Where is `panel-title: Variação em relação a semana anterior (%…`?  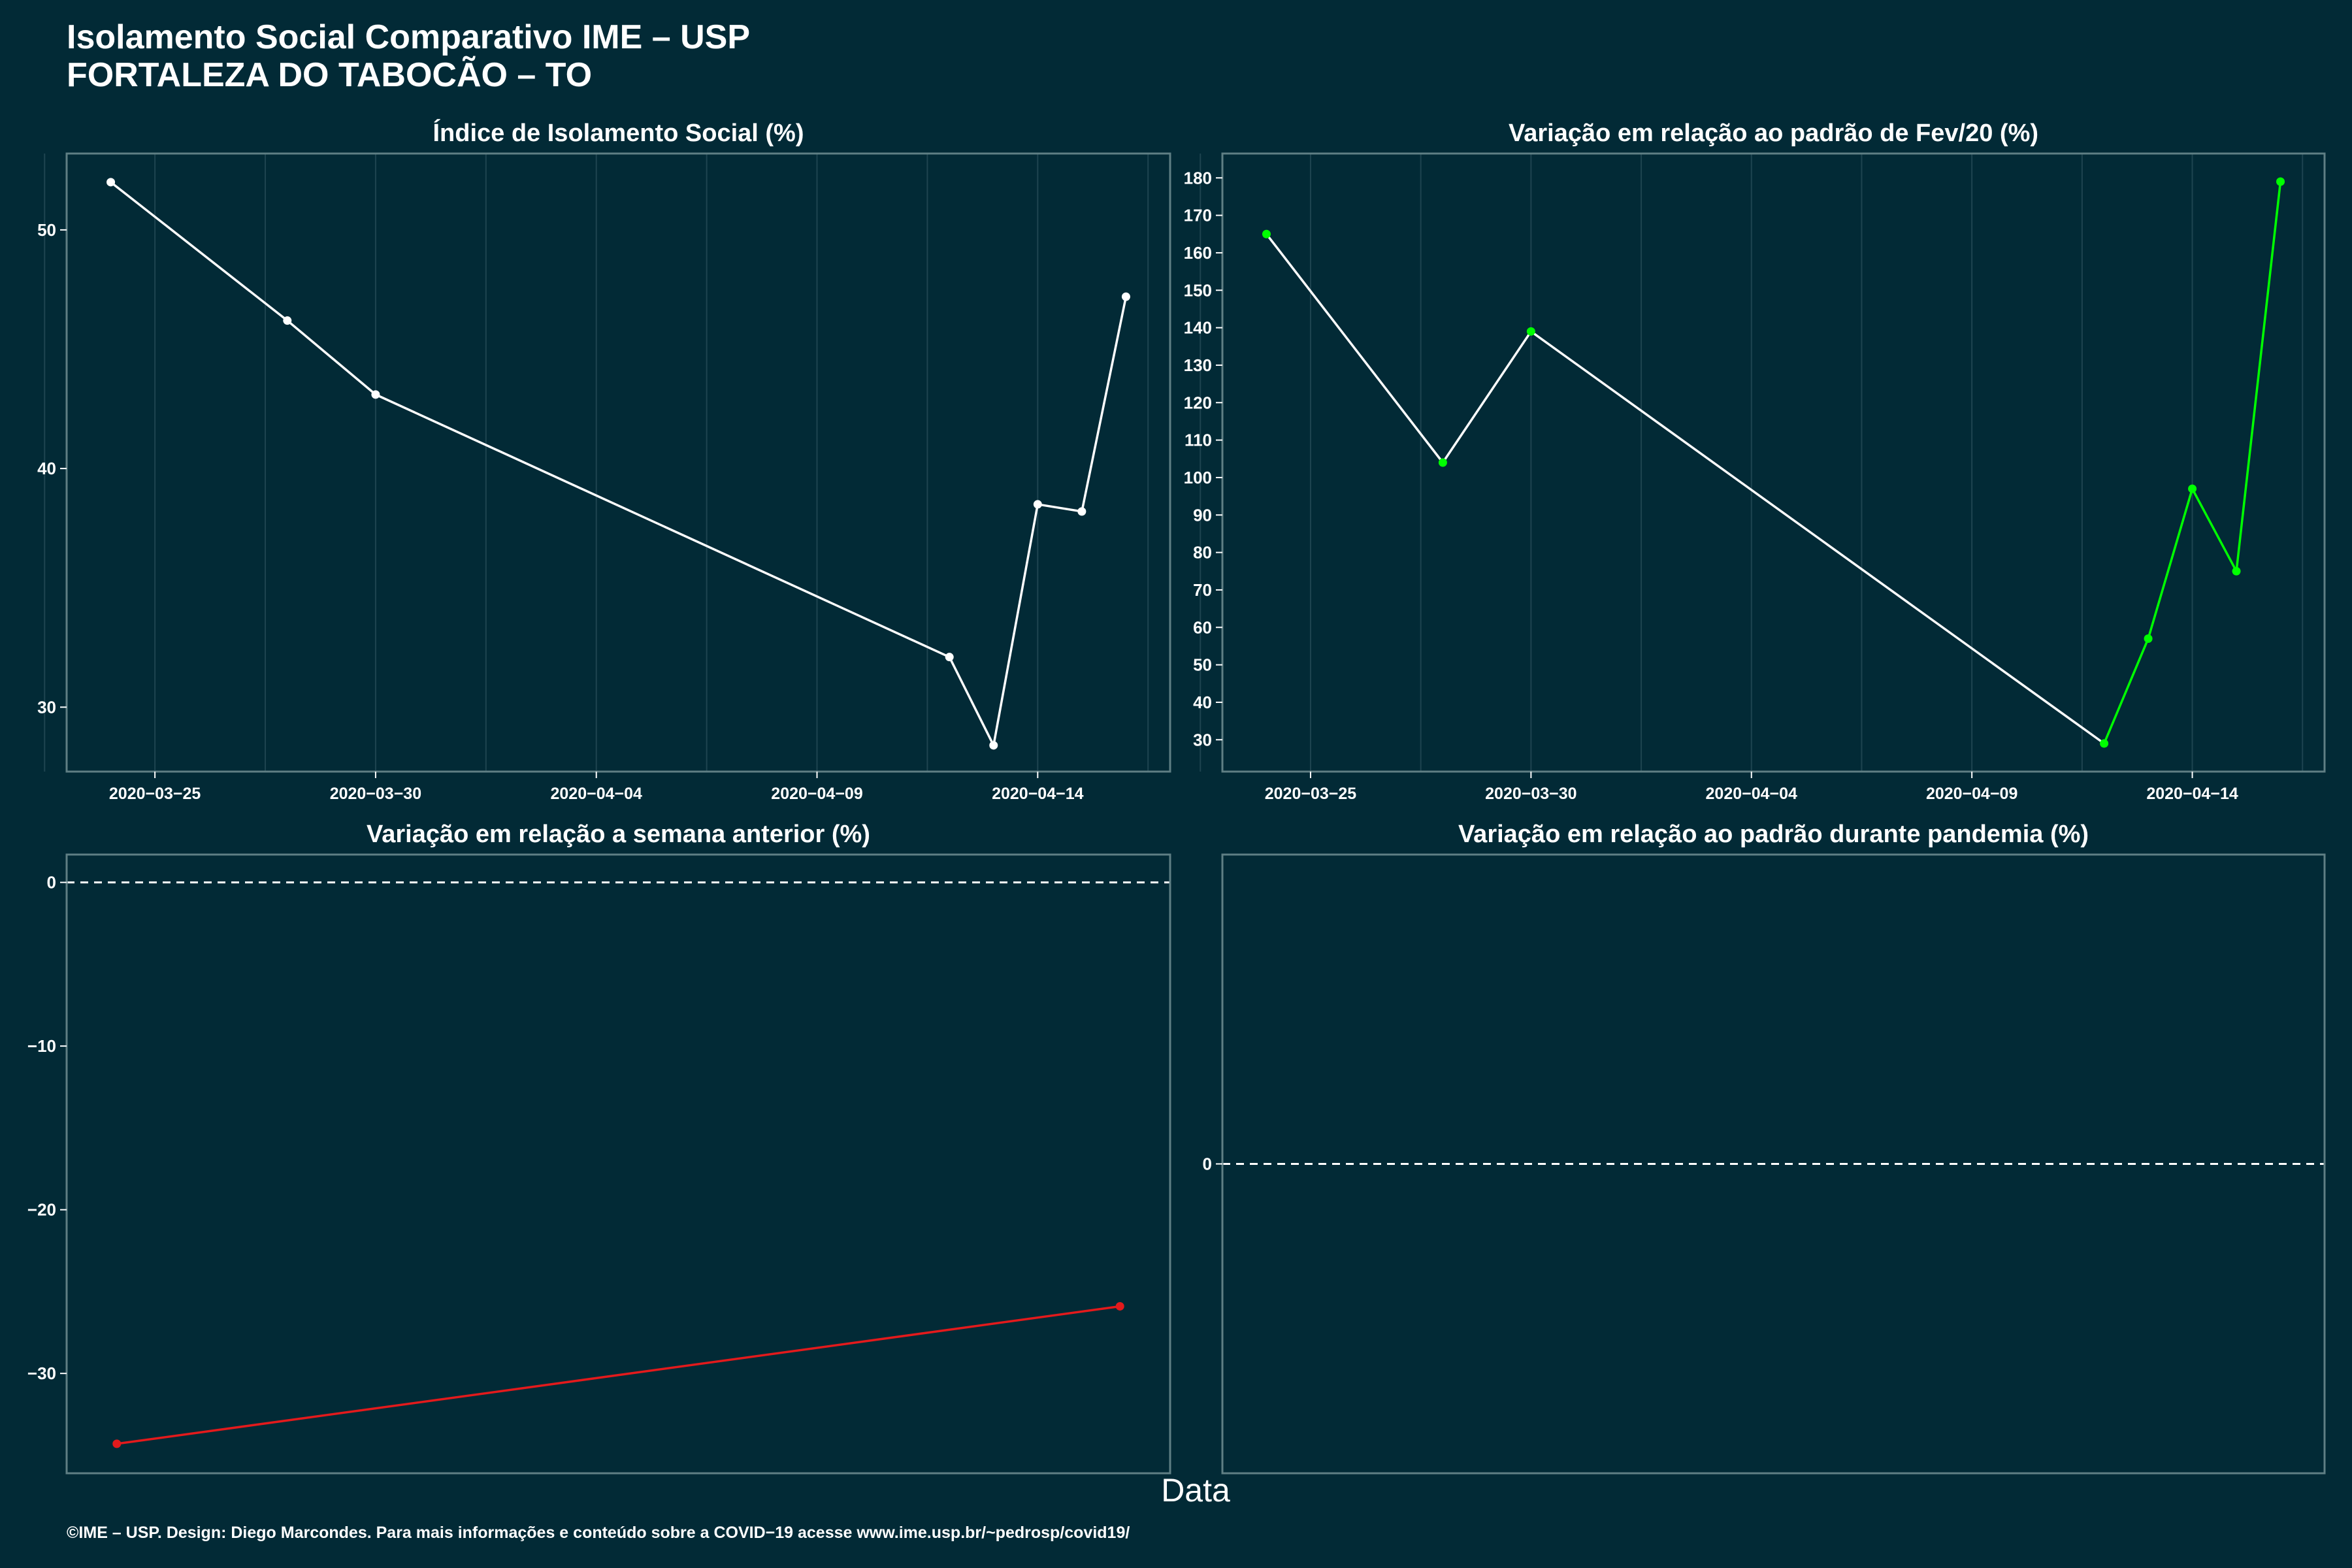 panel-title: Variação em relação a semana anterior (%… is located at coordinates (618, 834).